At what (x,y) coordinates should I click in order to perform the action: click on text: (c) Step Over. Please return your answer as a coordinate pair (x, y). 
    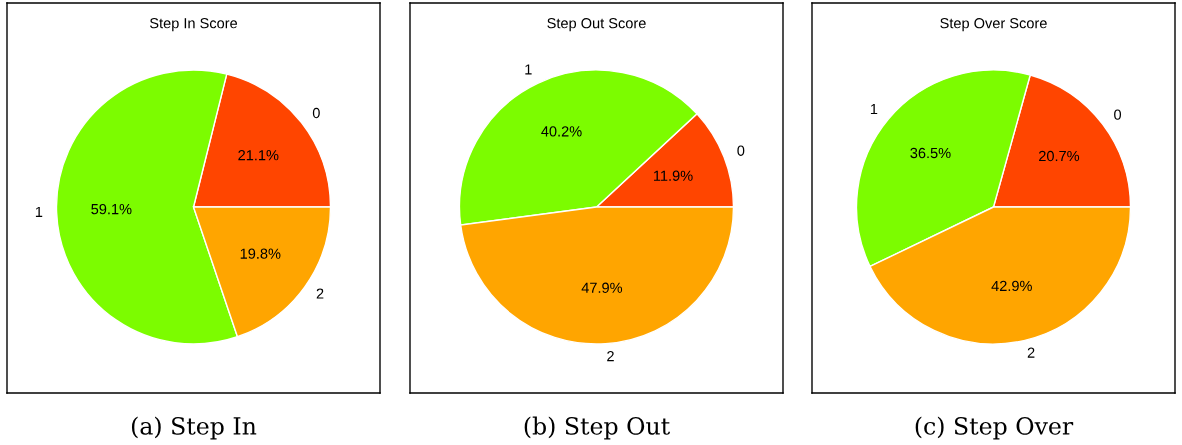
    Looking at the image, I should click on (994, 428).